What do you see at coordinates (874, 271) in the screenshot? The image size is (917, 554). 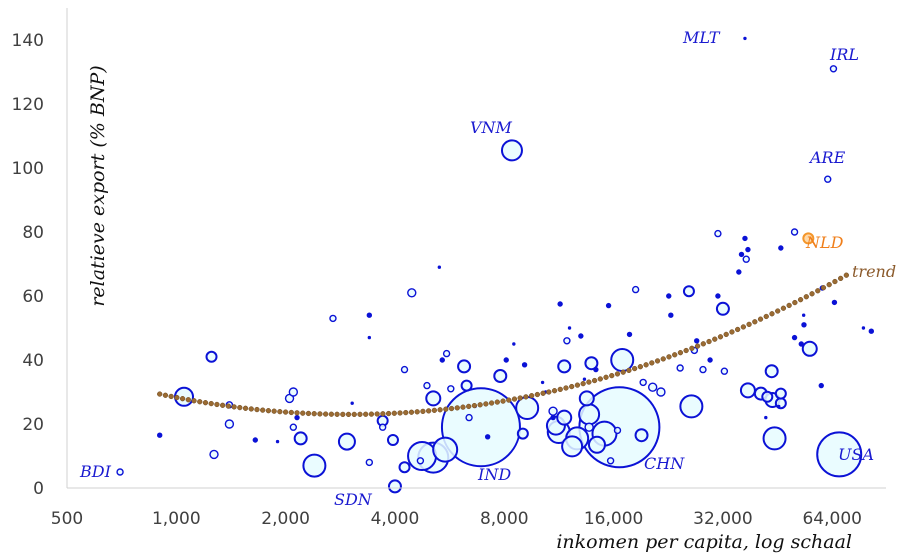 I see `annotation-trend: trend` at bounding box center [874, 271].